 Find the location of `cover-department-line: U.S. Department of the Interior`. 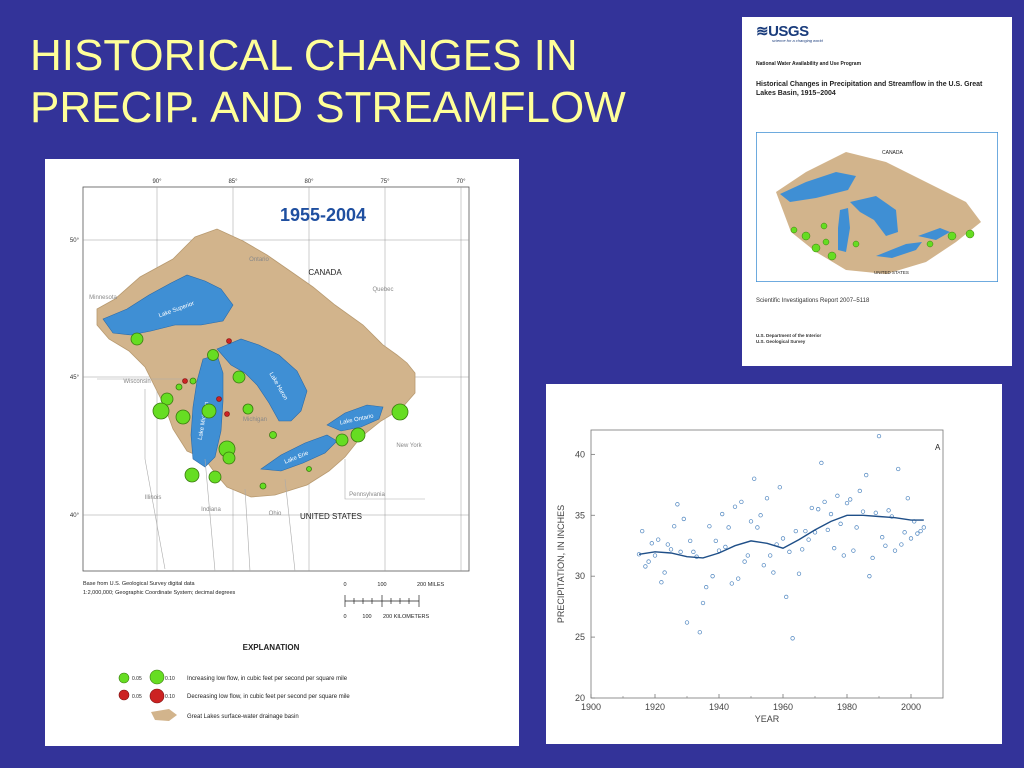

cover-department-line: U.S. Department of the Interior is located at coordinates (789, 335).